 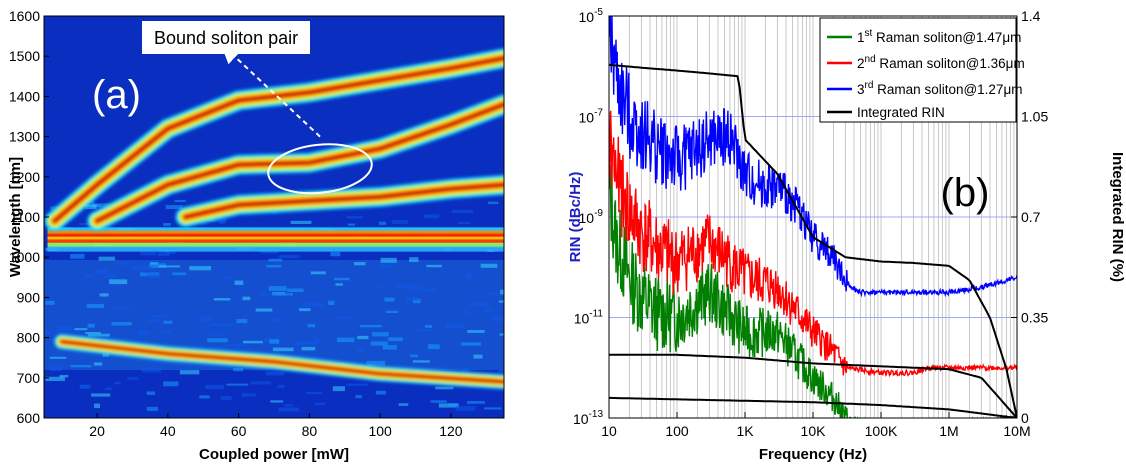 I want to click on bound-soliton-arrow, so click(x=270, y=90).